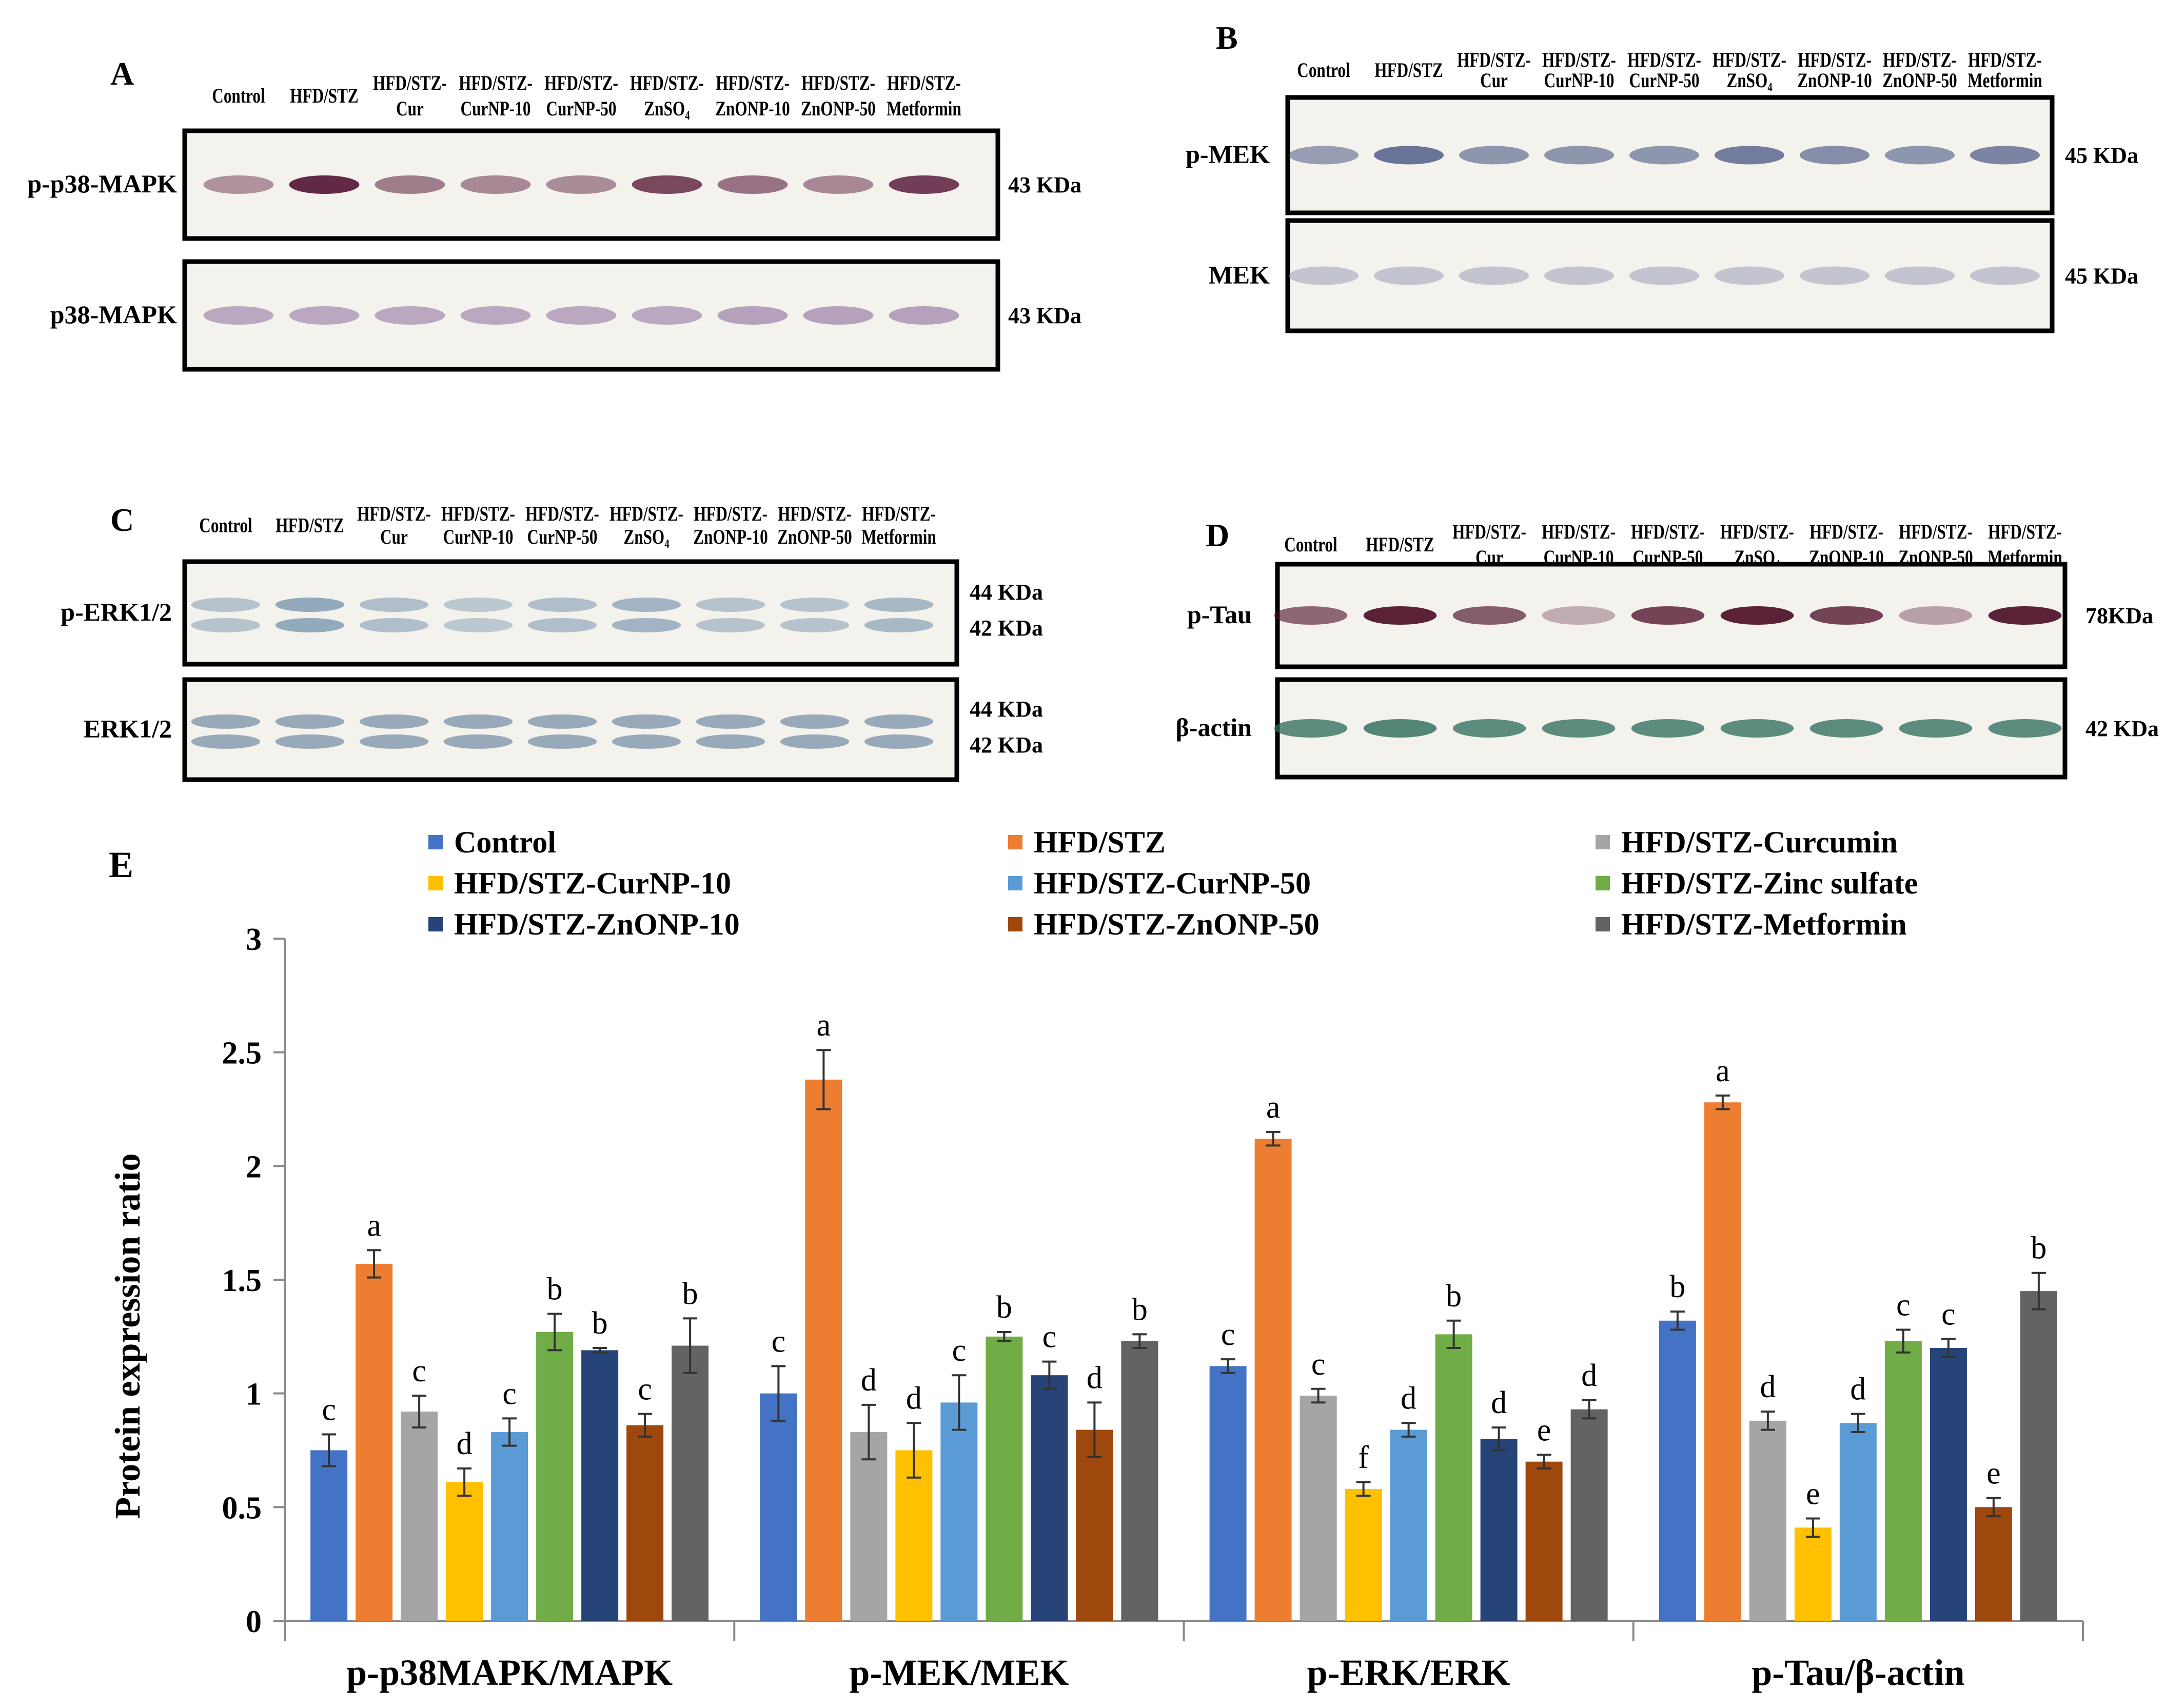 The image size is (2165, 1708). Describe the element at coordinates (242, 1508) in the screenshot. I see `y-tick-label: 0.5` at that location.